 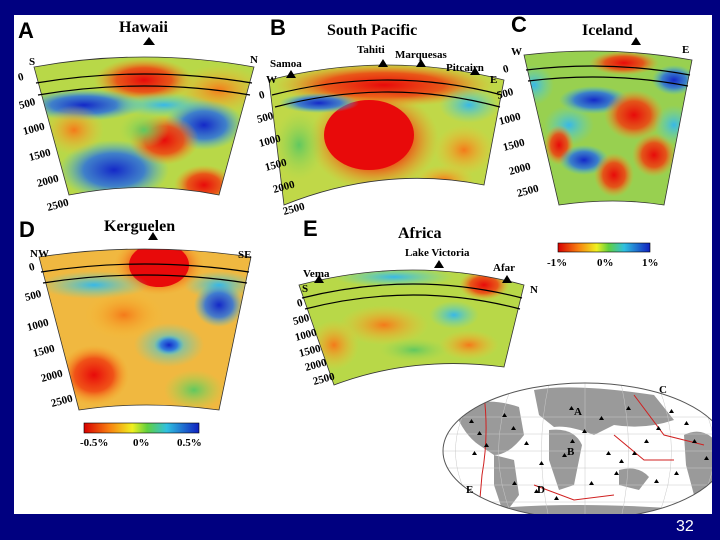 I want to click on colorbar-bottom-min-label: -0.5%, so click(x=94, y=443).